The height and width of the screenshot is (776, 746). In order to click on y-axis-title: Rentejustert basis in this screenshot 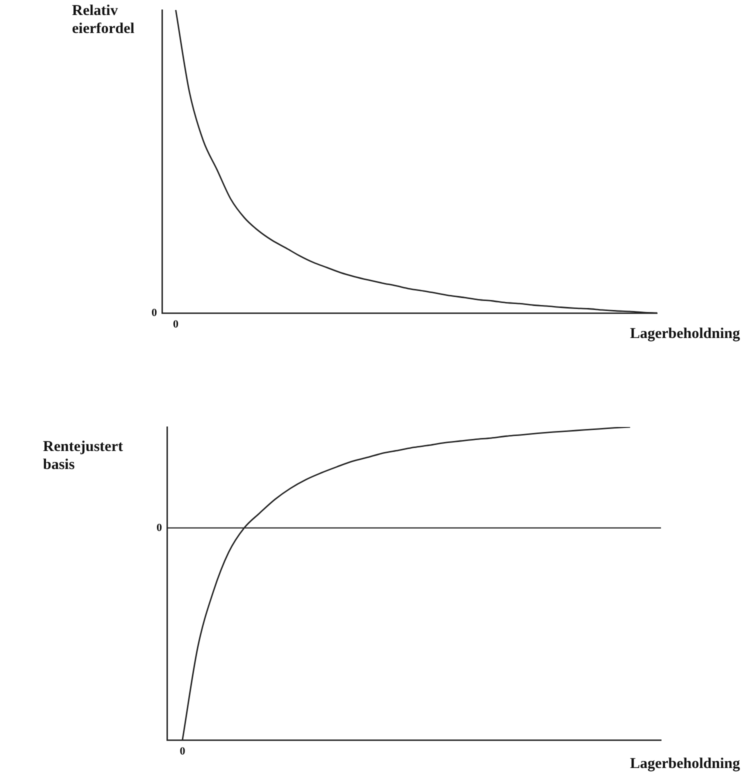, I will do `click(83, 456)`.